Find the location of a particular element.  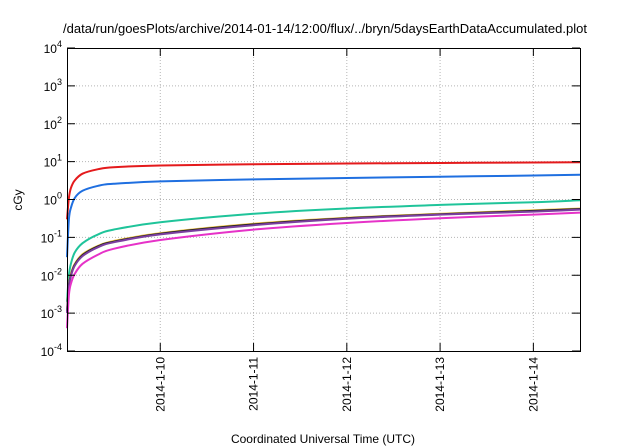

x-tick-label: 2014-1-14 is located at coordinates (533, 384).